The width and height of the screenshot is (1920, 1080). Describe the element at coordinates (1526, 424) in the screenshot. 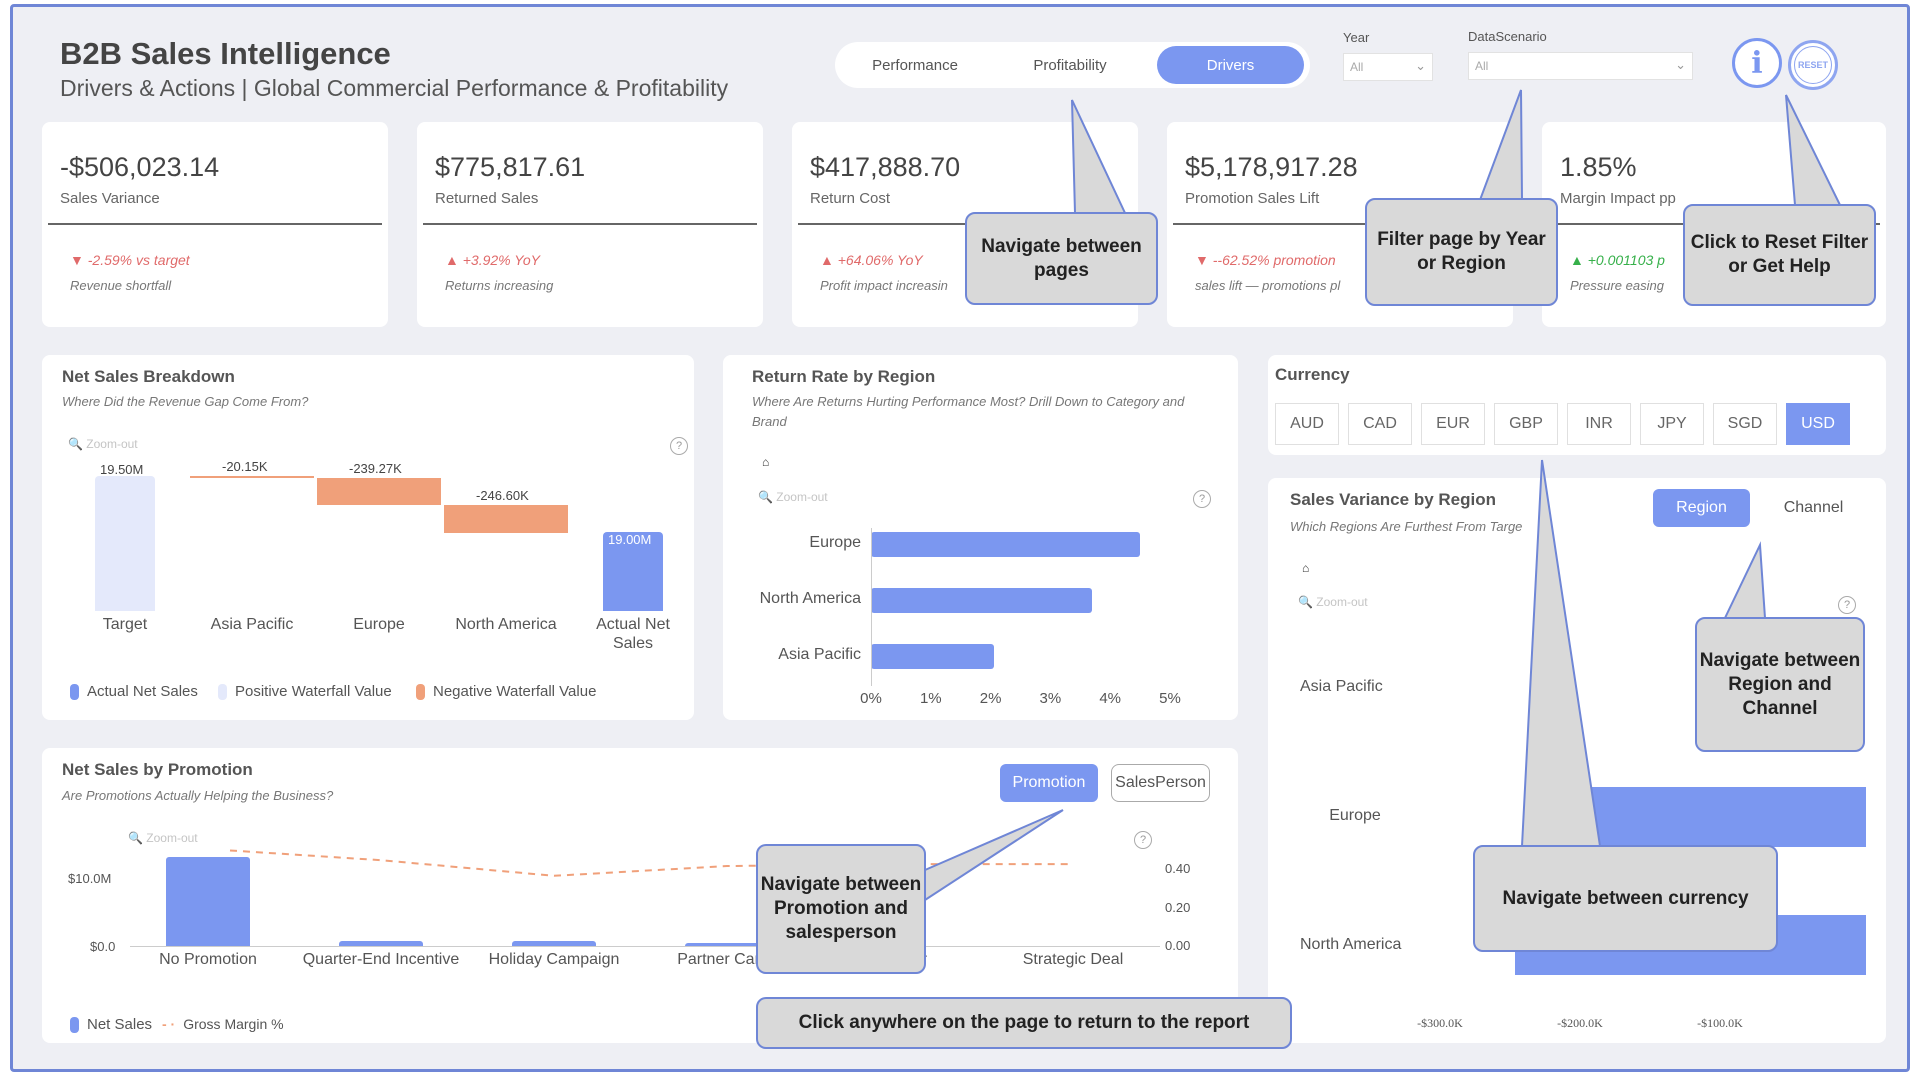

I see `currency-gbp: GBP` at that location.